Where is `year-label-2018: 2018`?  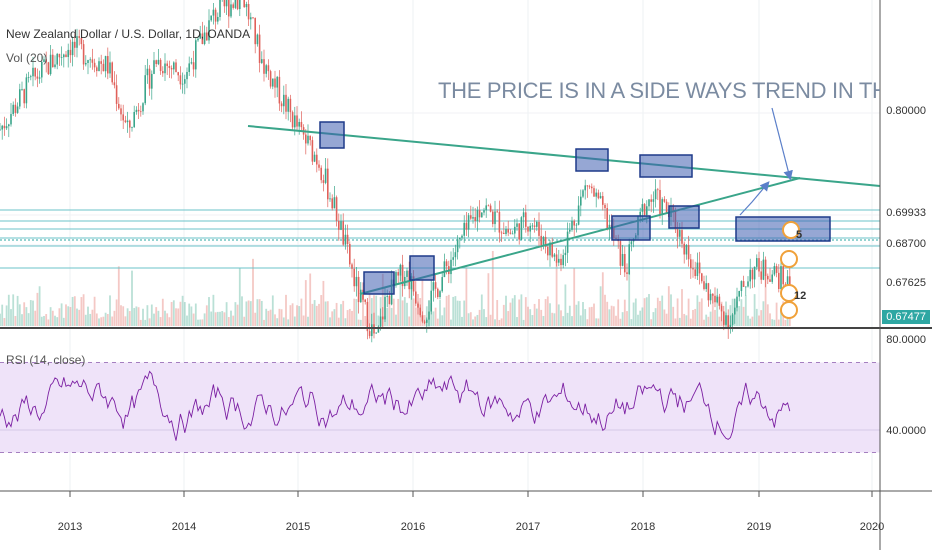
year-label-2018: 2018 is located at coordinates (643, 527).